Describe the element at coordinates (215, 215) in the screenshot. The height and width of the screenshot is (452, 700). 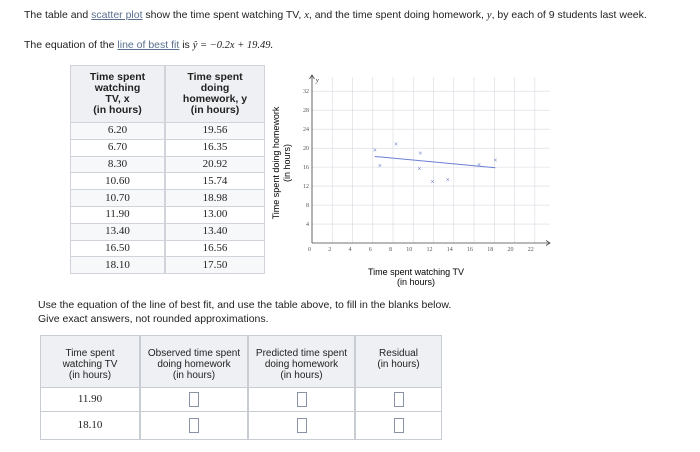
I see `table-cell: 13.00` at that location.